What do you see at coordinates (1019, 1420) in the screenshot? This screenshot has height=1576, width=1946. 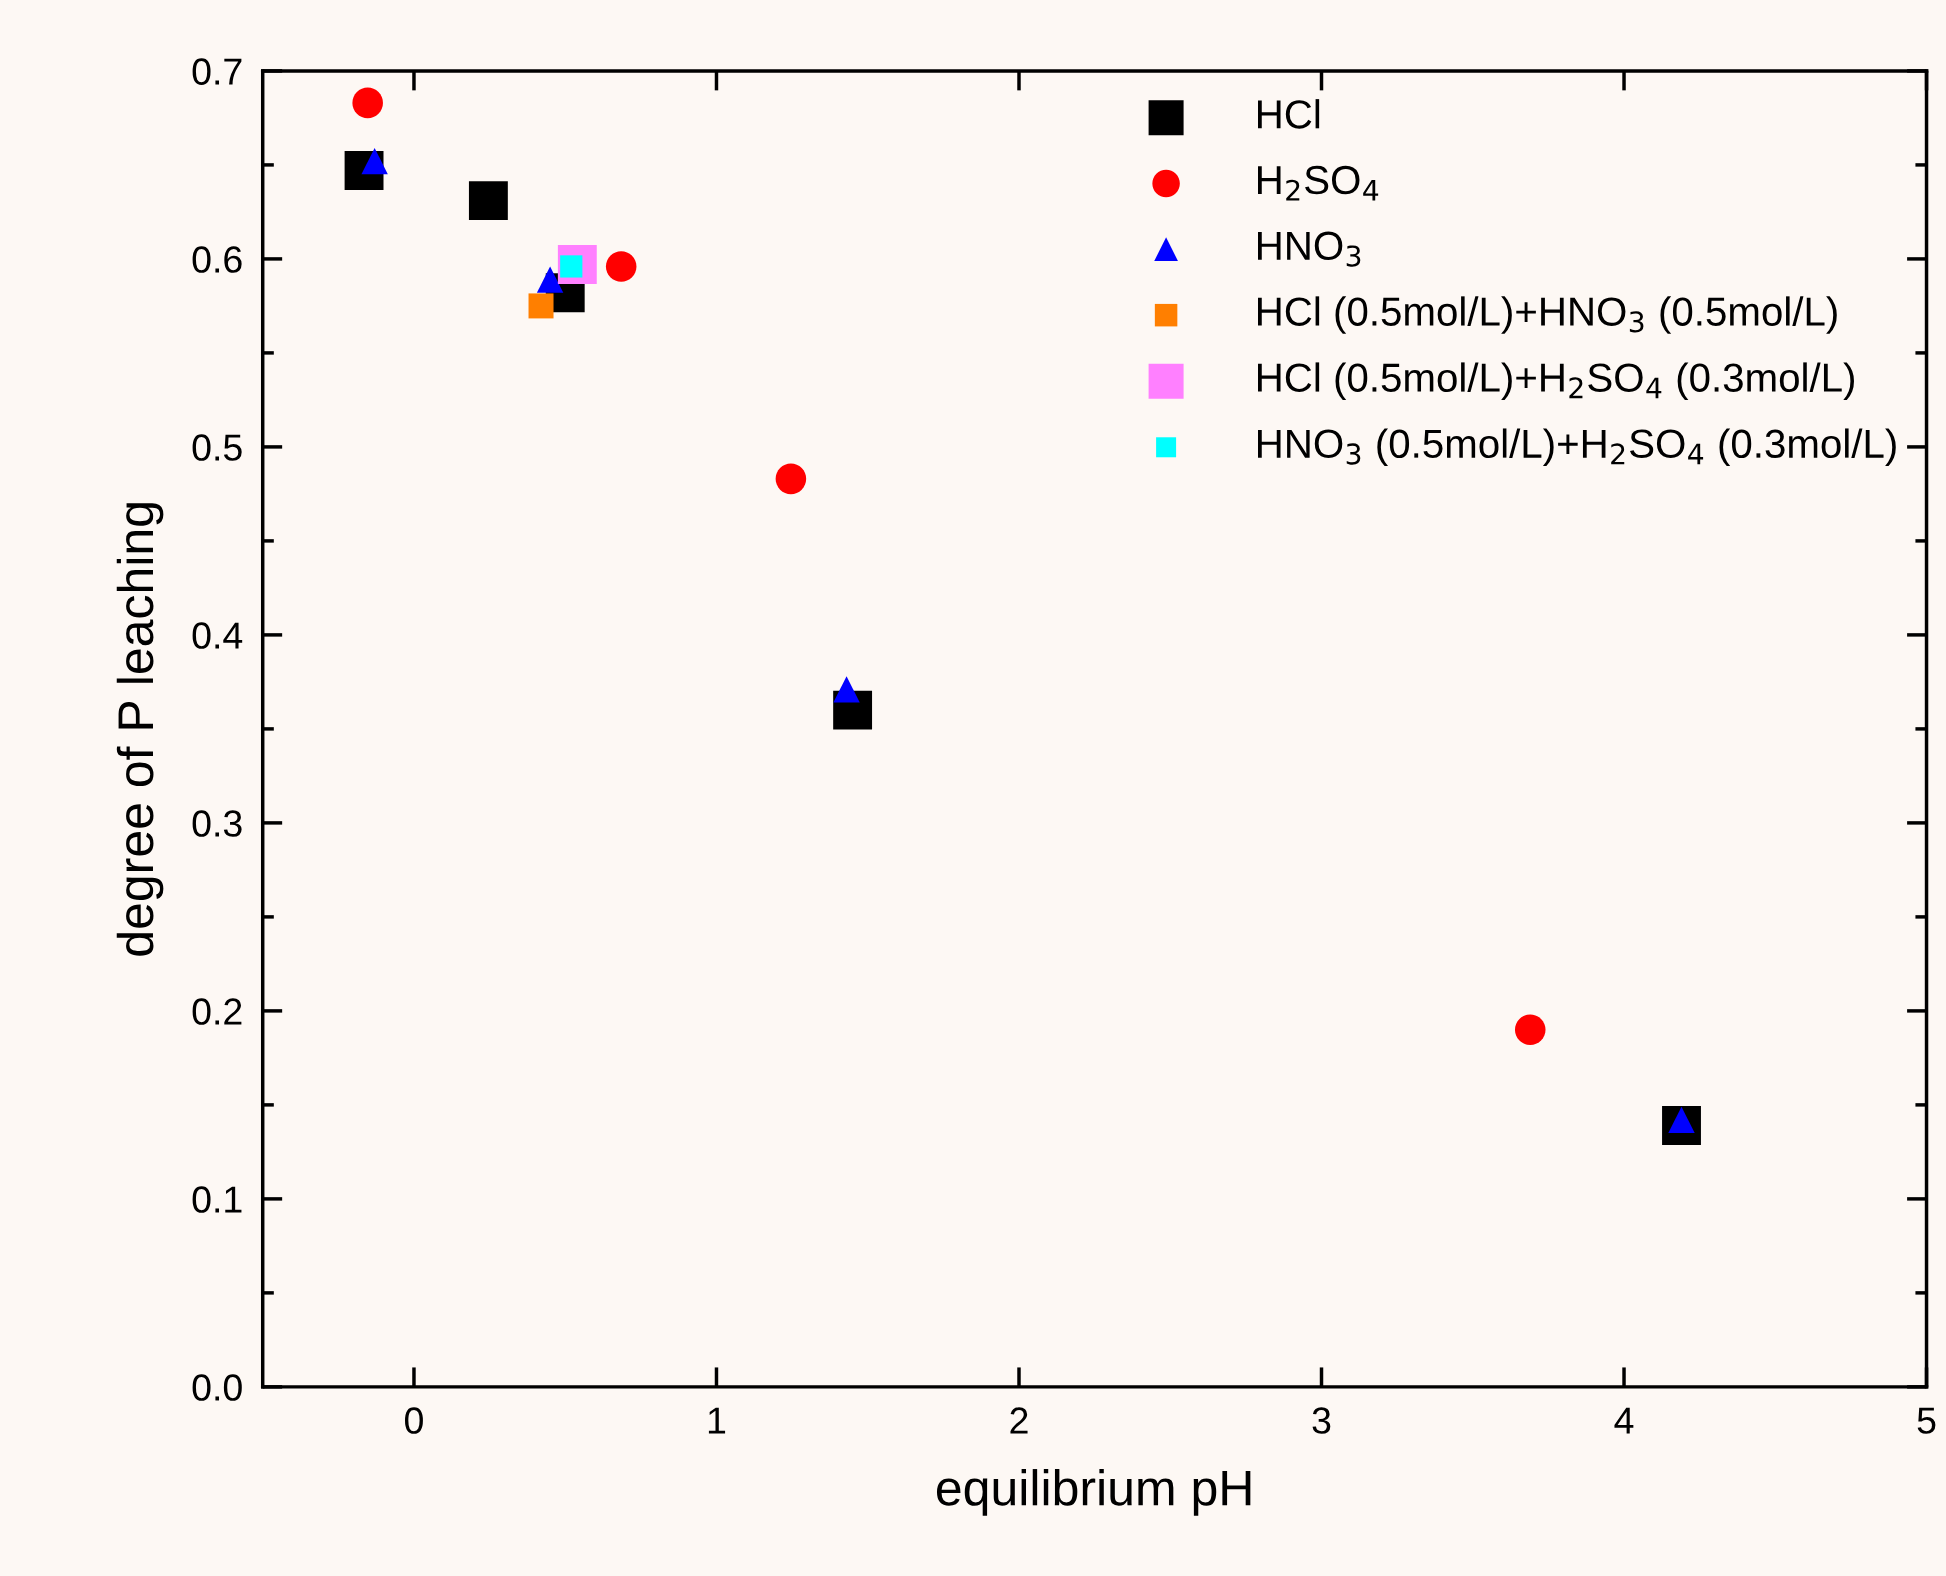 I see `x-tick-label: 2` at bounding box center [1019, 1420].